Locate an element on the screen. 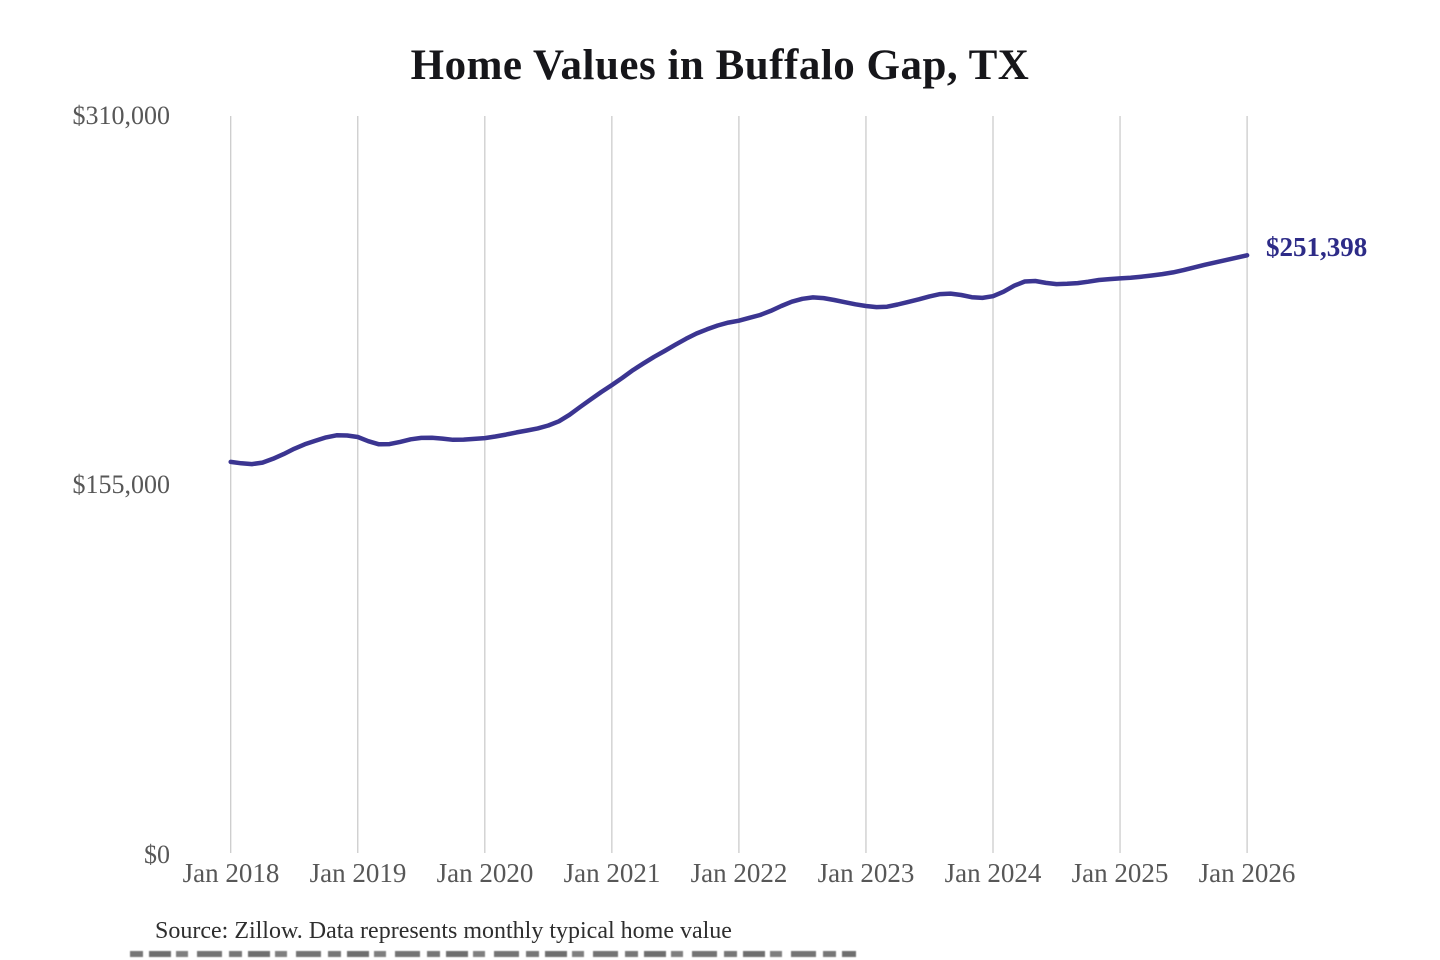 This screenshot has height=960, width=1440. final-value-label: $251,398 is located at coordinates (1317, 247).